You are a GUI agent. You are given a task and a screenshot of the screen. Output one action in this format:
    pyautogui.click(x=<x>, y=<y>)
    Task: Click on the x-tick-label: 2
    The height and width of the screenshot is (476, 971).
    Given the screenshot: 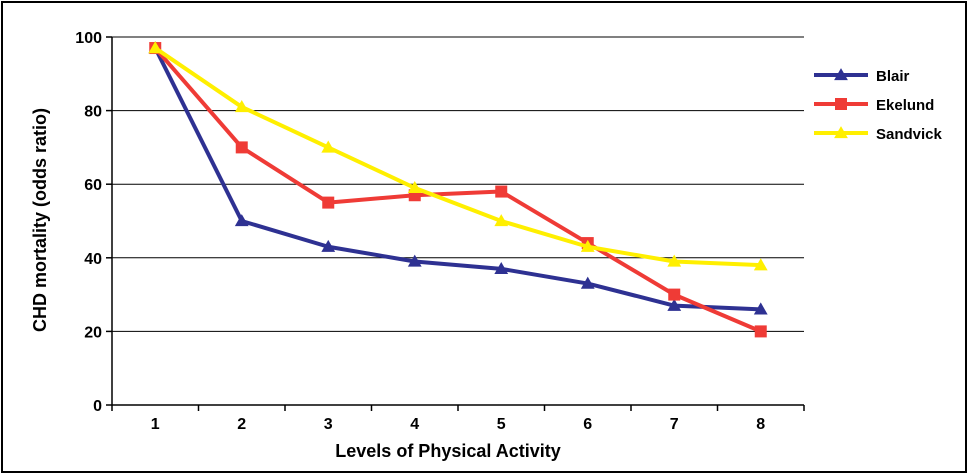 What is the action you would take?
    pyautogui.click(x=241, y=424)
    